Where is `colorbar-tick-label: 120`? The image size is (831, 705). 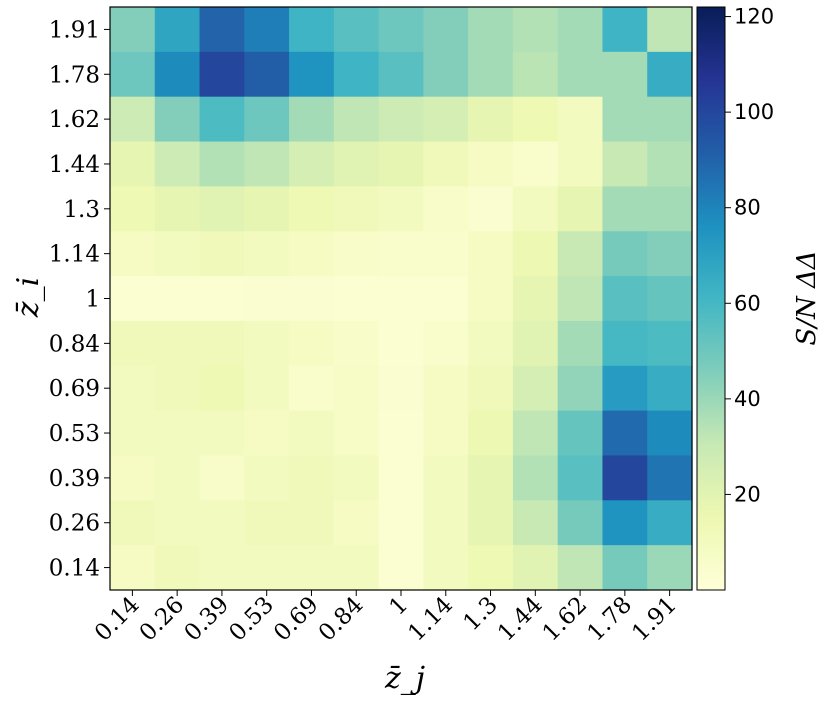 colorbar-tick-label: 120 is located at coordinates (754, 17).